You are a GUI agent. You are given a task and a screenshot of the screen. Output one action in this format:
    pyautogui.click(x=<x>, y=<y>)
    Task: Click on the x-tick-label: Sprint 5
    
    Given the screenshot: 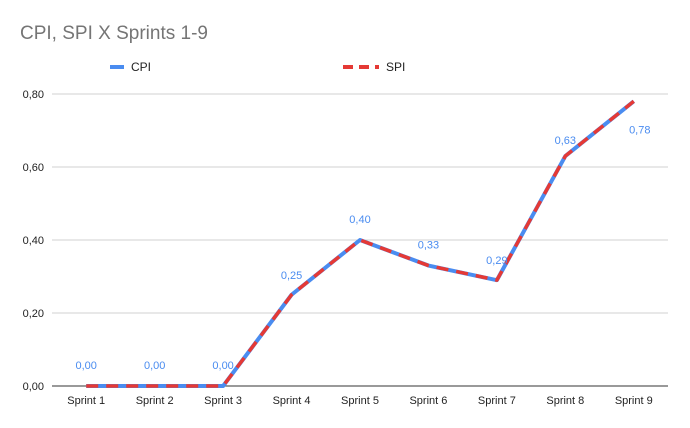 What is the action you would take?
    pyautogui.click(x=360, y=401)
    